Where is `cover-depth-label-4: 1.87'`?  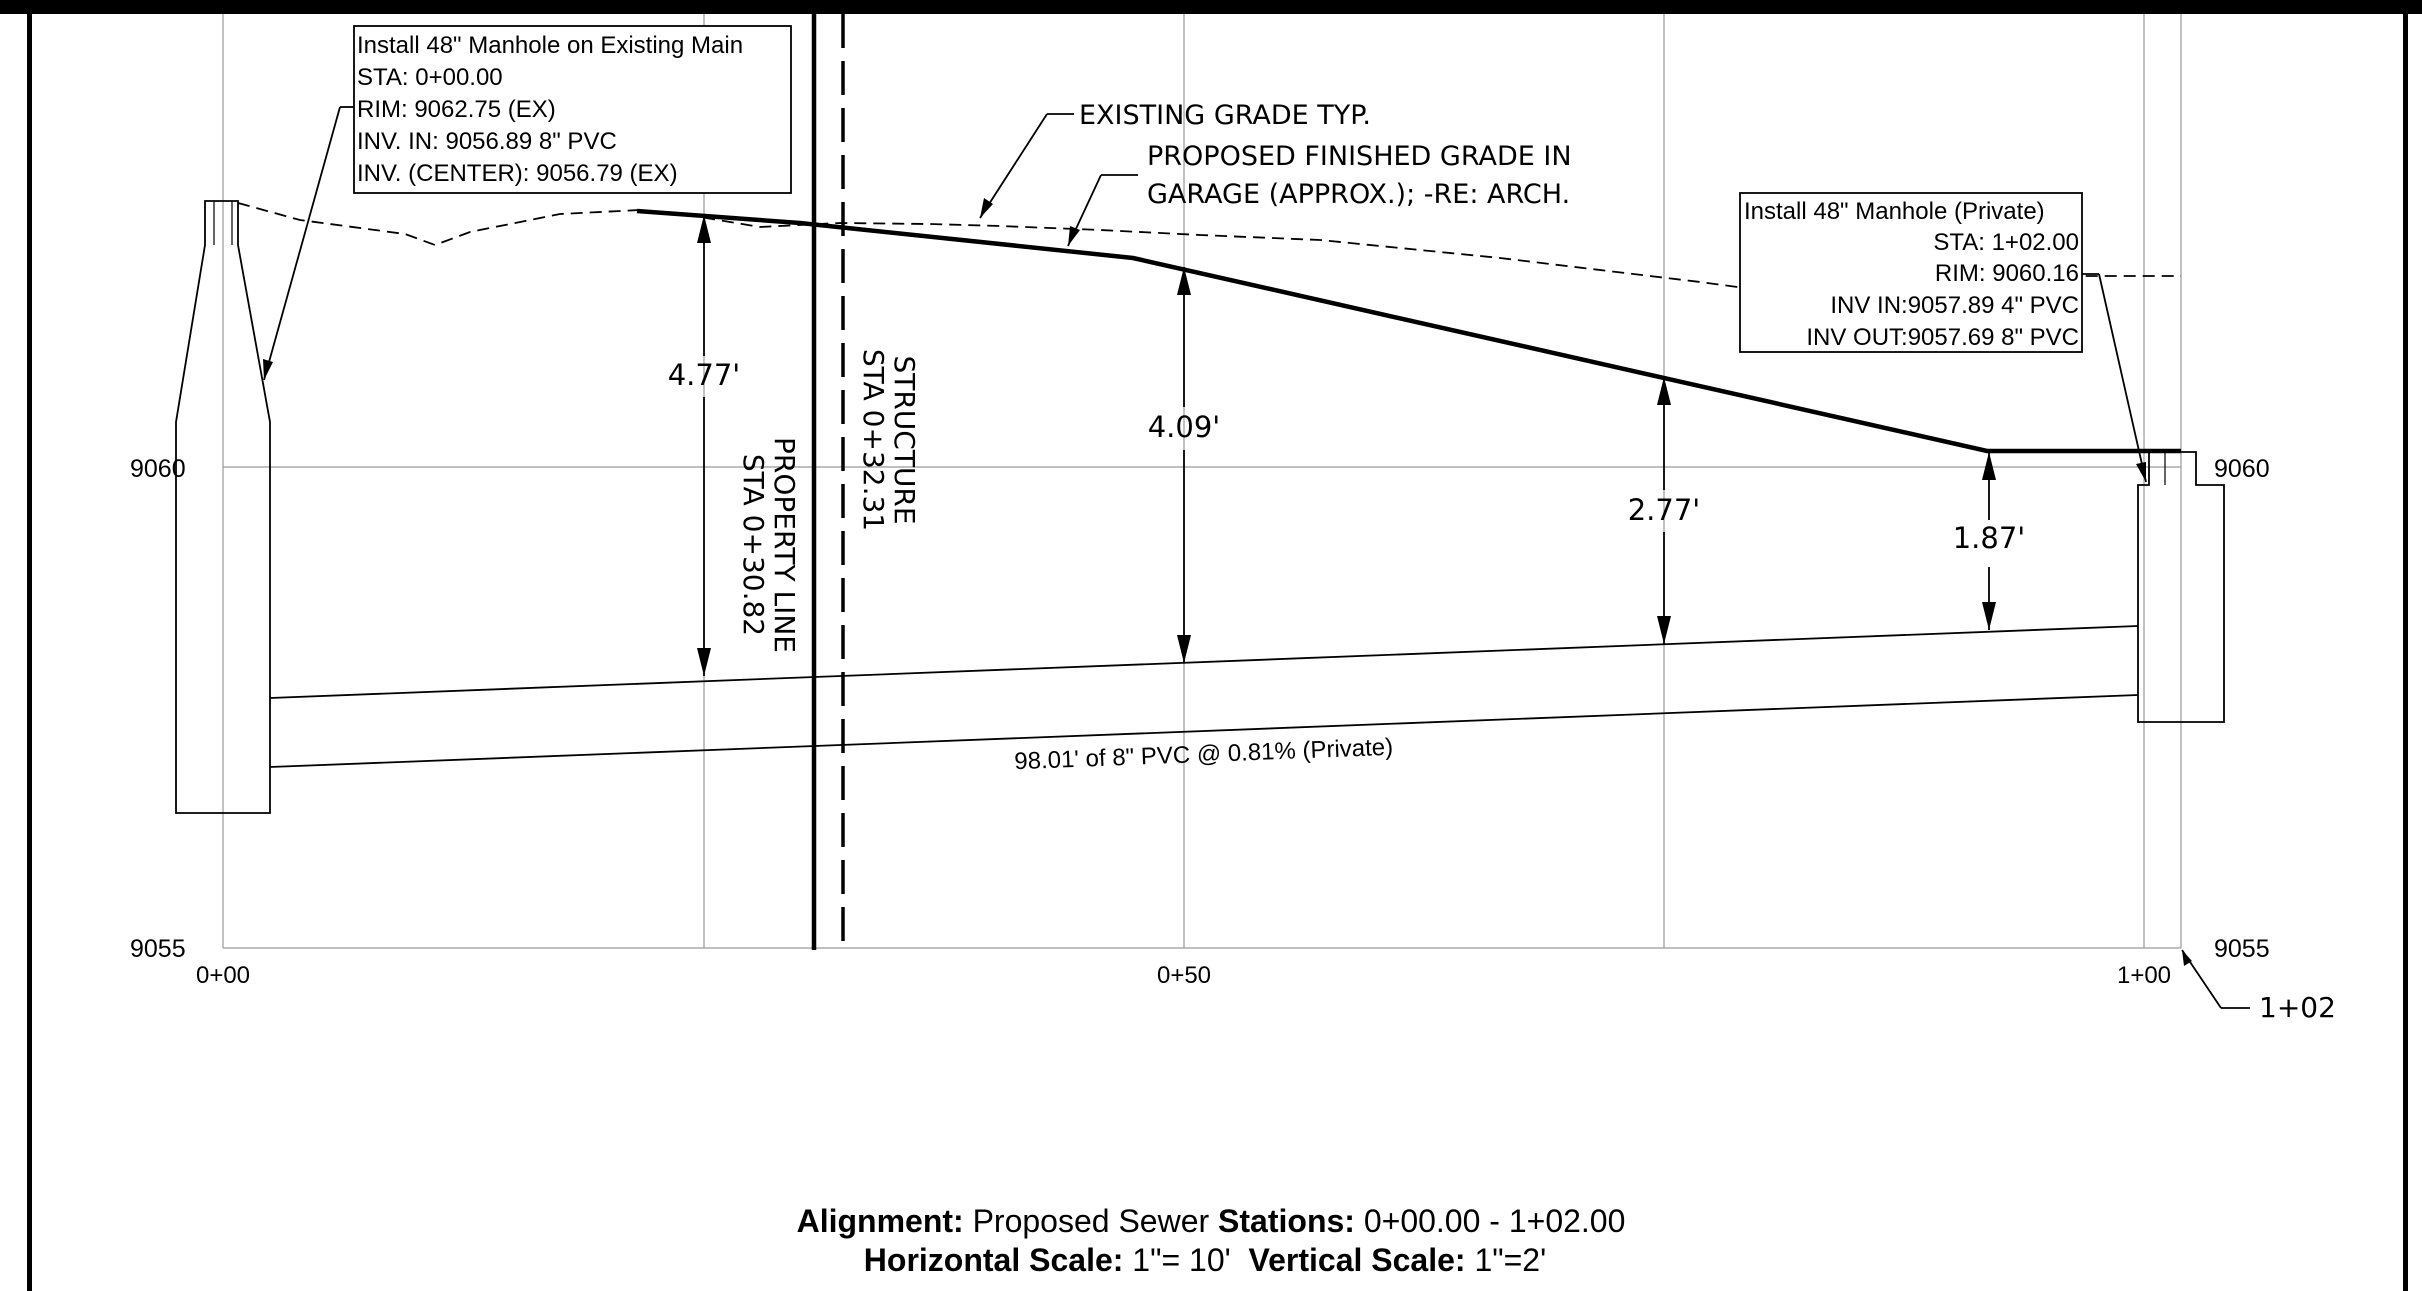
cover-depth-label-4: 1.87' is located at coordinates (1989, 538).